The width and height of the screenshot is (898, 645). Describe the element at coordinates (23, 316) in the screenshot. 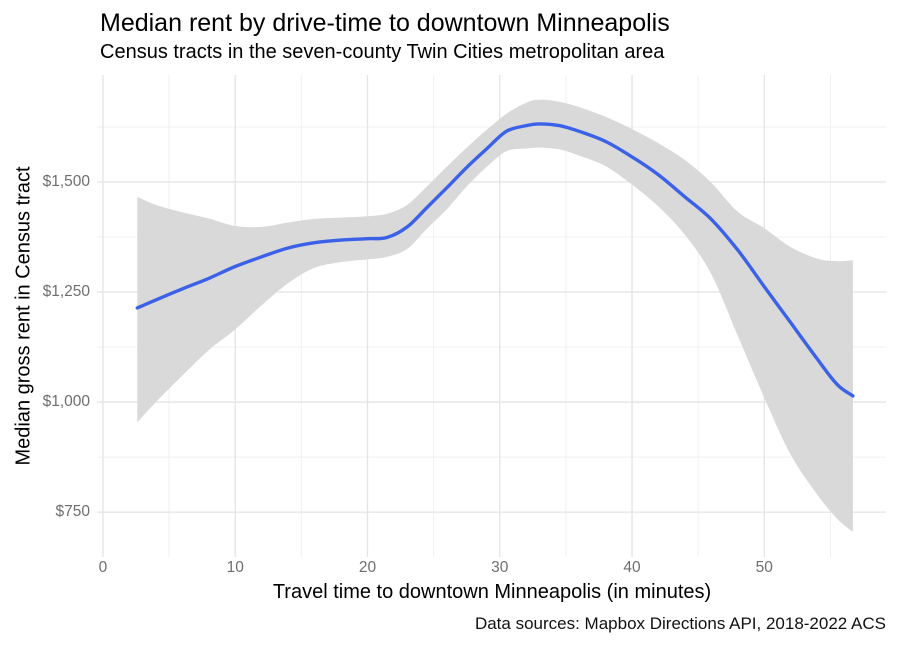

I see `y-axis-title: Median gross rent in Census tract` at that location.